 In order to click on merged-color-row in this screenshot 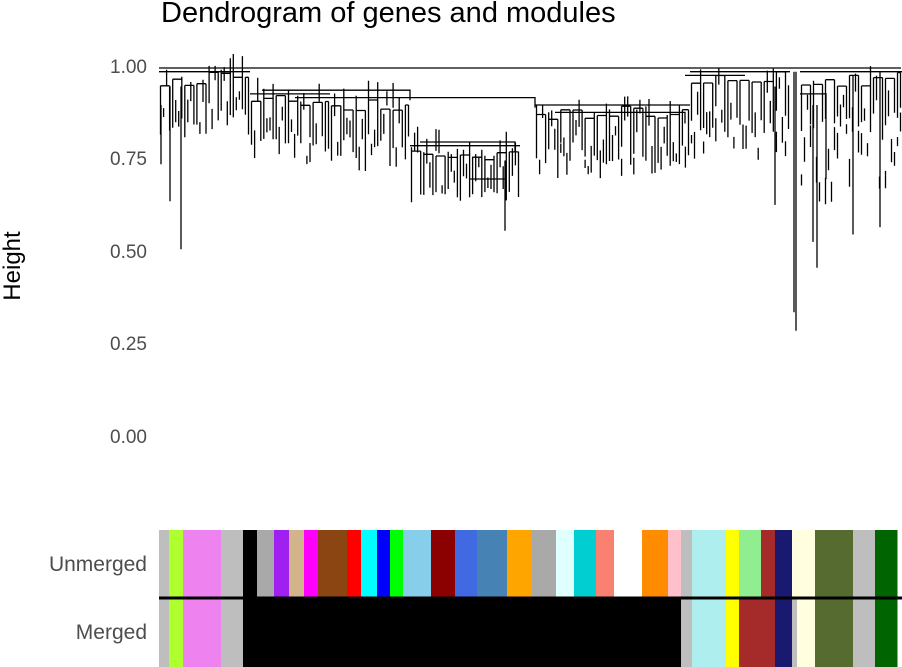, I will do `click(528, 632)`.